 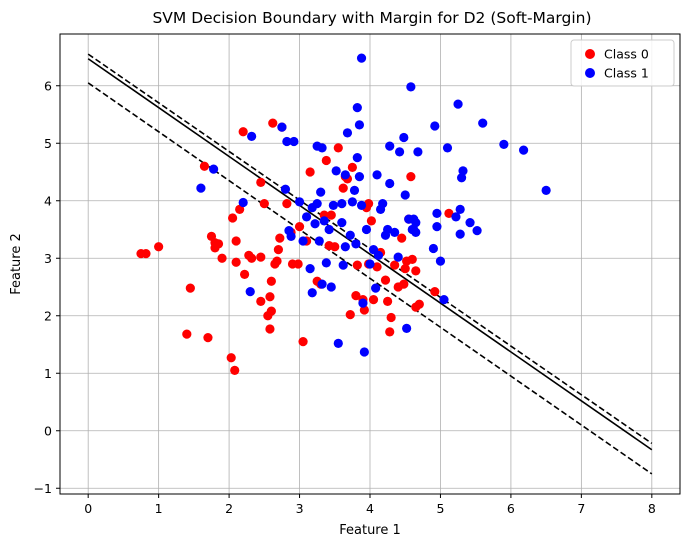 I want to click on x-tick-label: 2, so click(x=229, y=508).